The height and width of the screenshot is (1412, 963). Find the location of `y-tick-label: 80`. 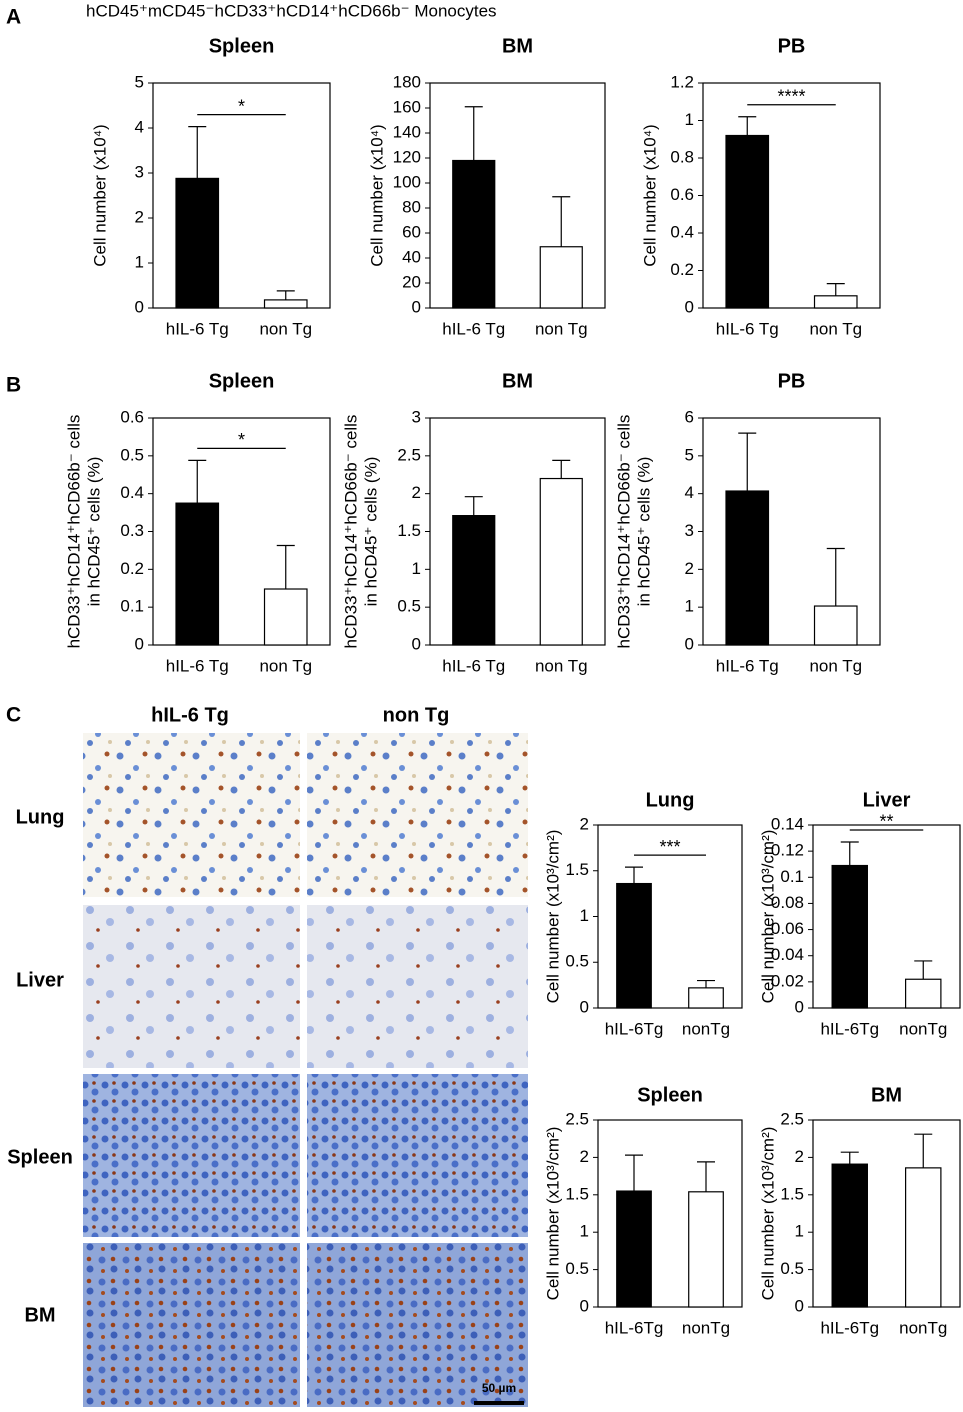

y-tick-label: 80 is located at coordinates (411, 206).